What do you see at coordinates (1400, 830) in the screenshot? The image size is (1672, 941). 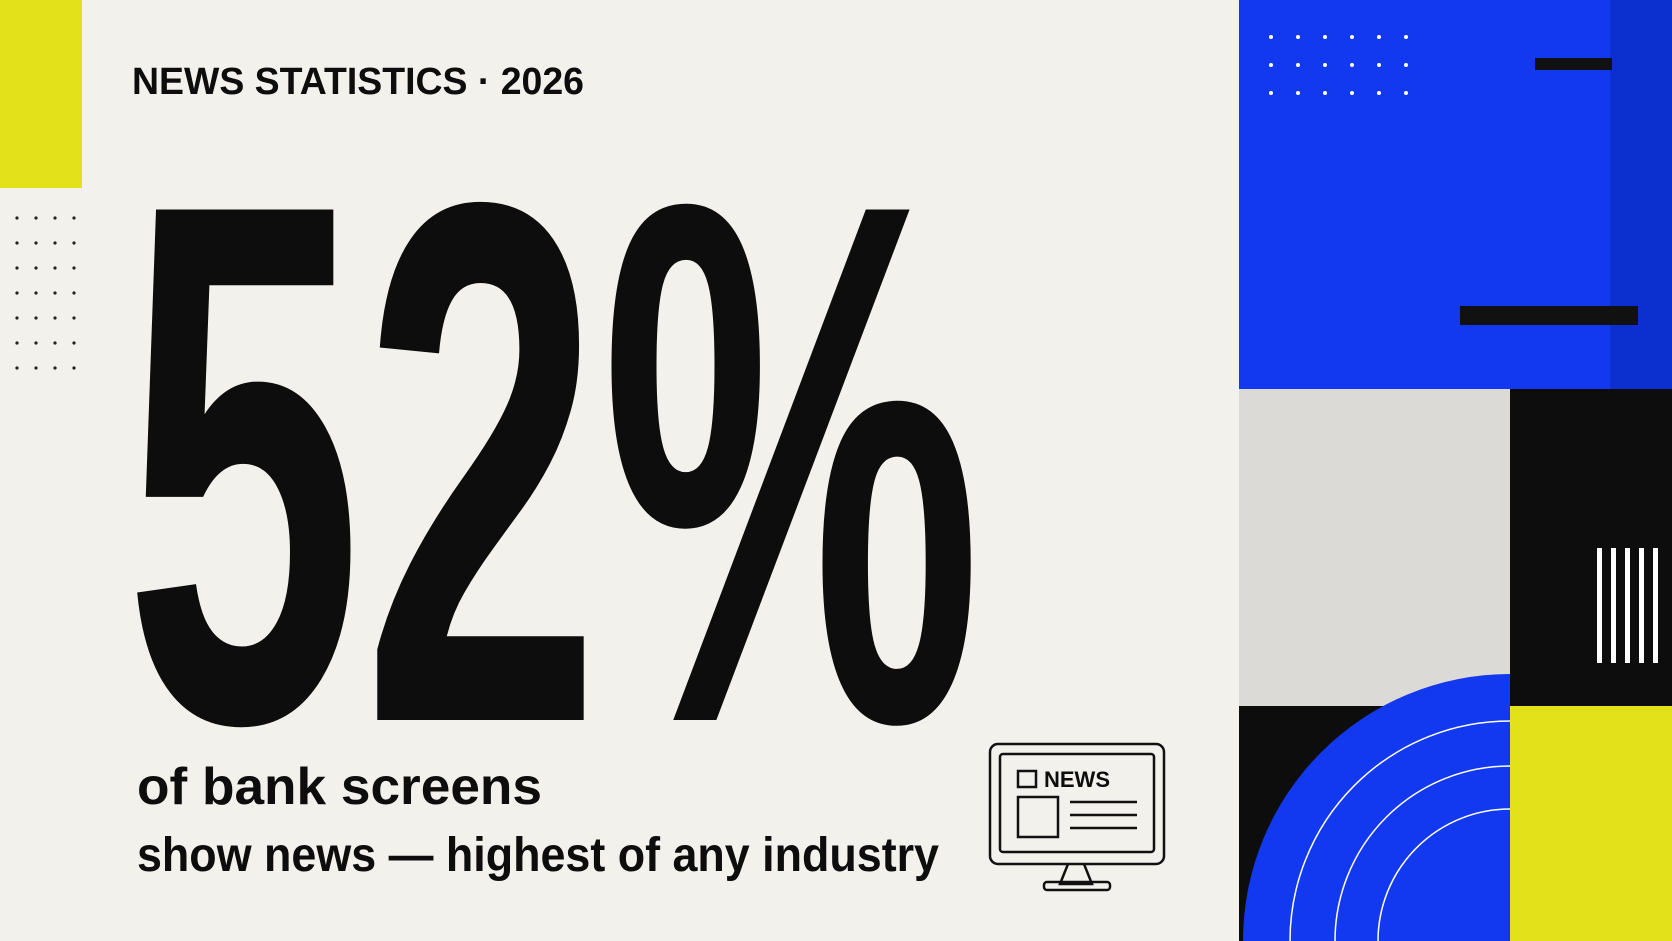 I see `arcs` at bounding box center [1400, 830].